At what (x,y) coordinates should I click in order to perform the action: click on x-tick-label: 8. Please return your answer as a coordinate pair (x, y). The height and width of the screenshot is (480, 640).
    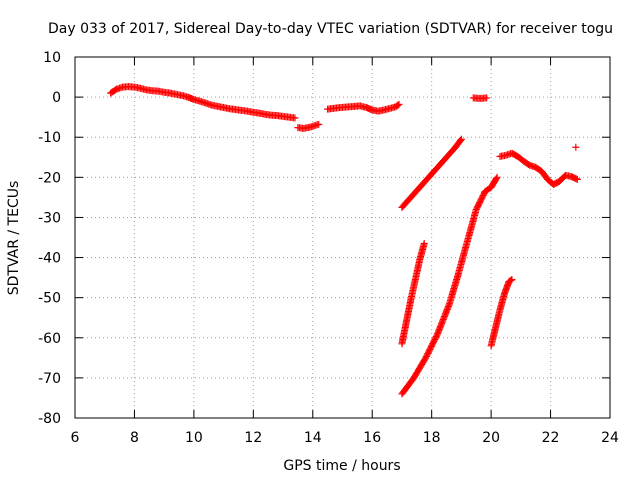
    Looking at the image, I should click on (134, 438).